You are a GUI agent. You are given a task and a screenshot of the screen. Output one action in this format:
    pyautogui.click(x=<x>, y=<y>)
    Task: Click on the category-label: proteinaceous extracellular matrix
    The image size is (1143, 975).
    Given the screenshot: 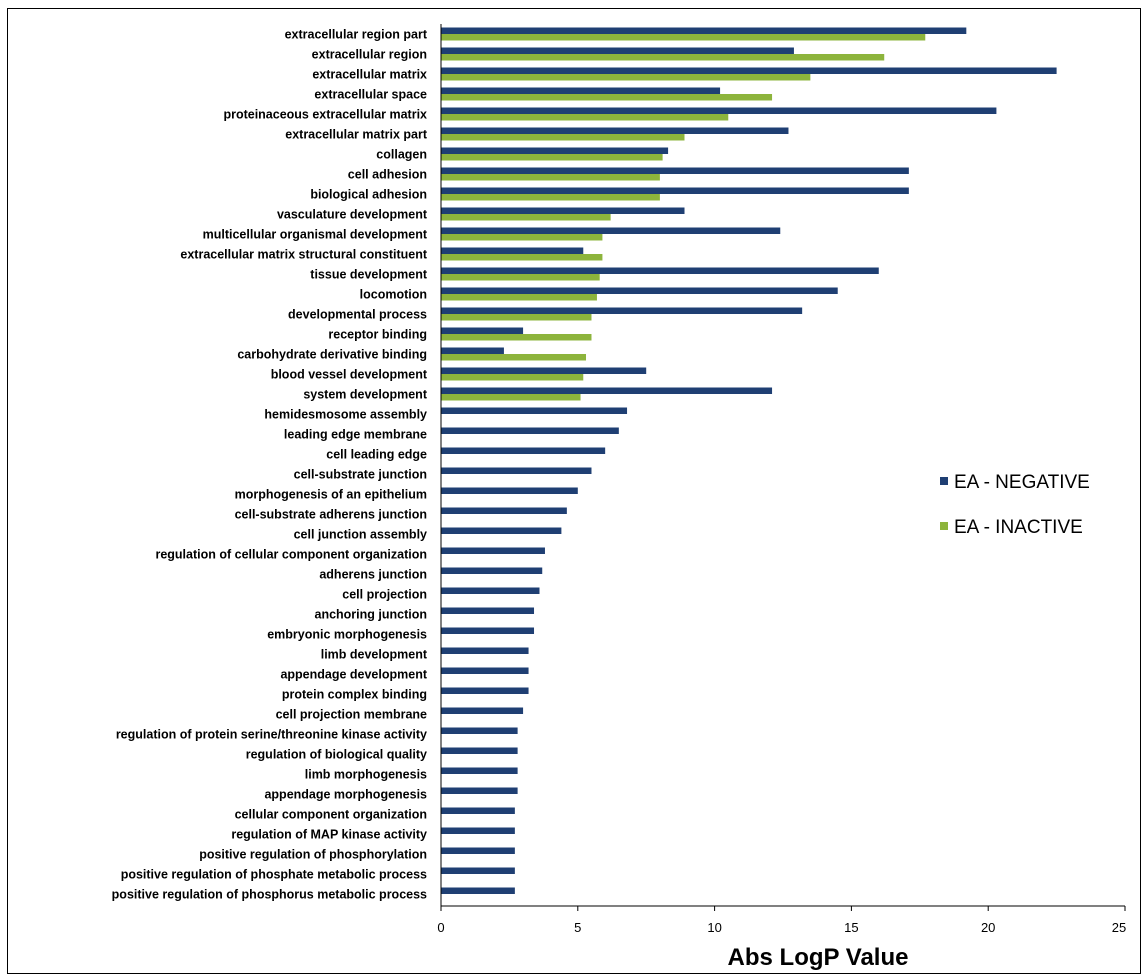 What is the action you would take?
    pyautogui.click(x=325, y=115)
    